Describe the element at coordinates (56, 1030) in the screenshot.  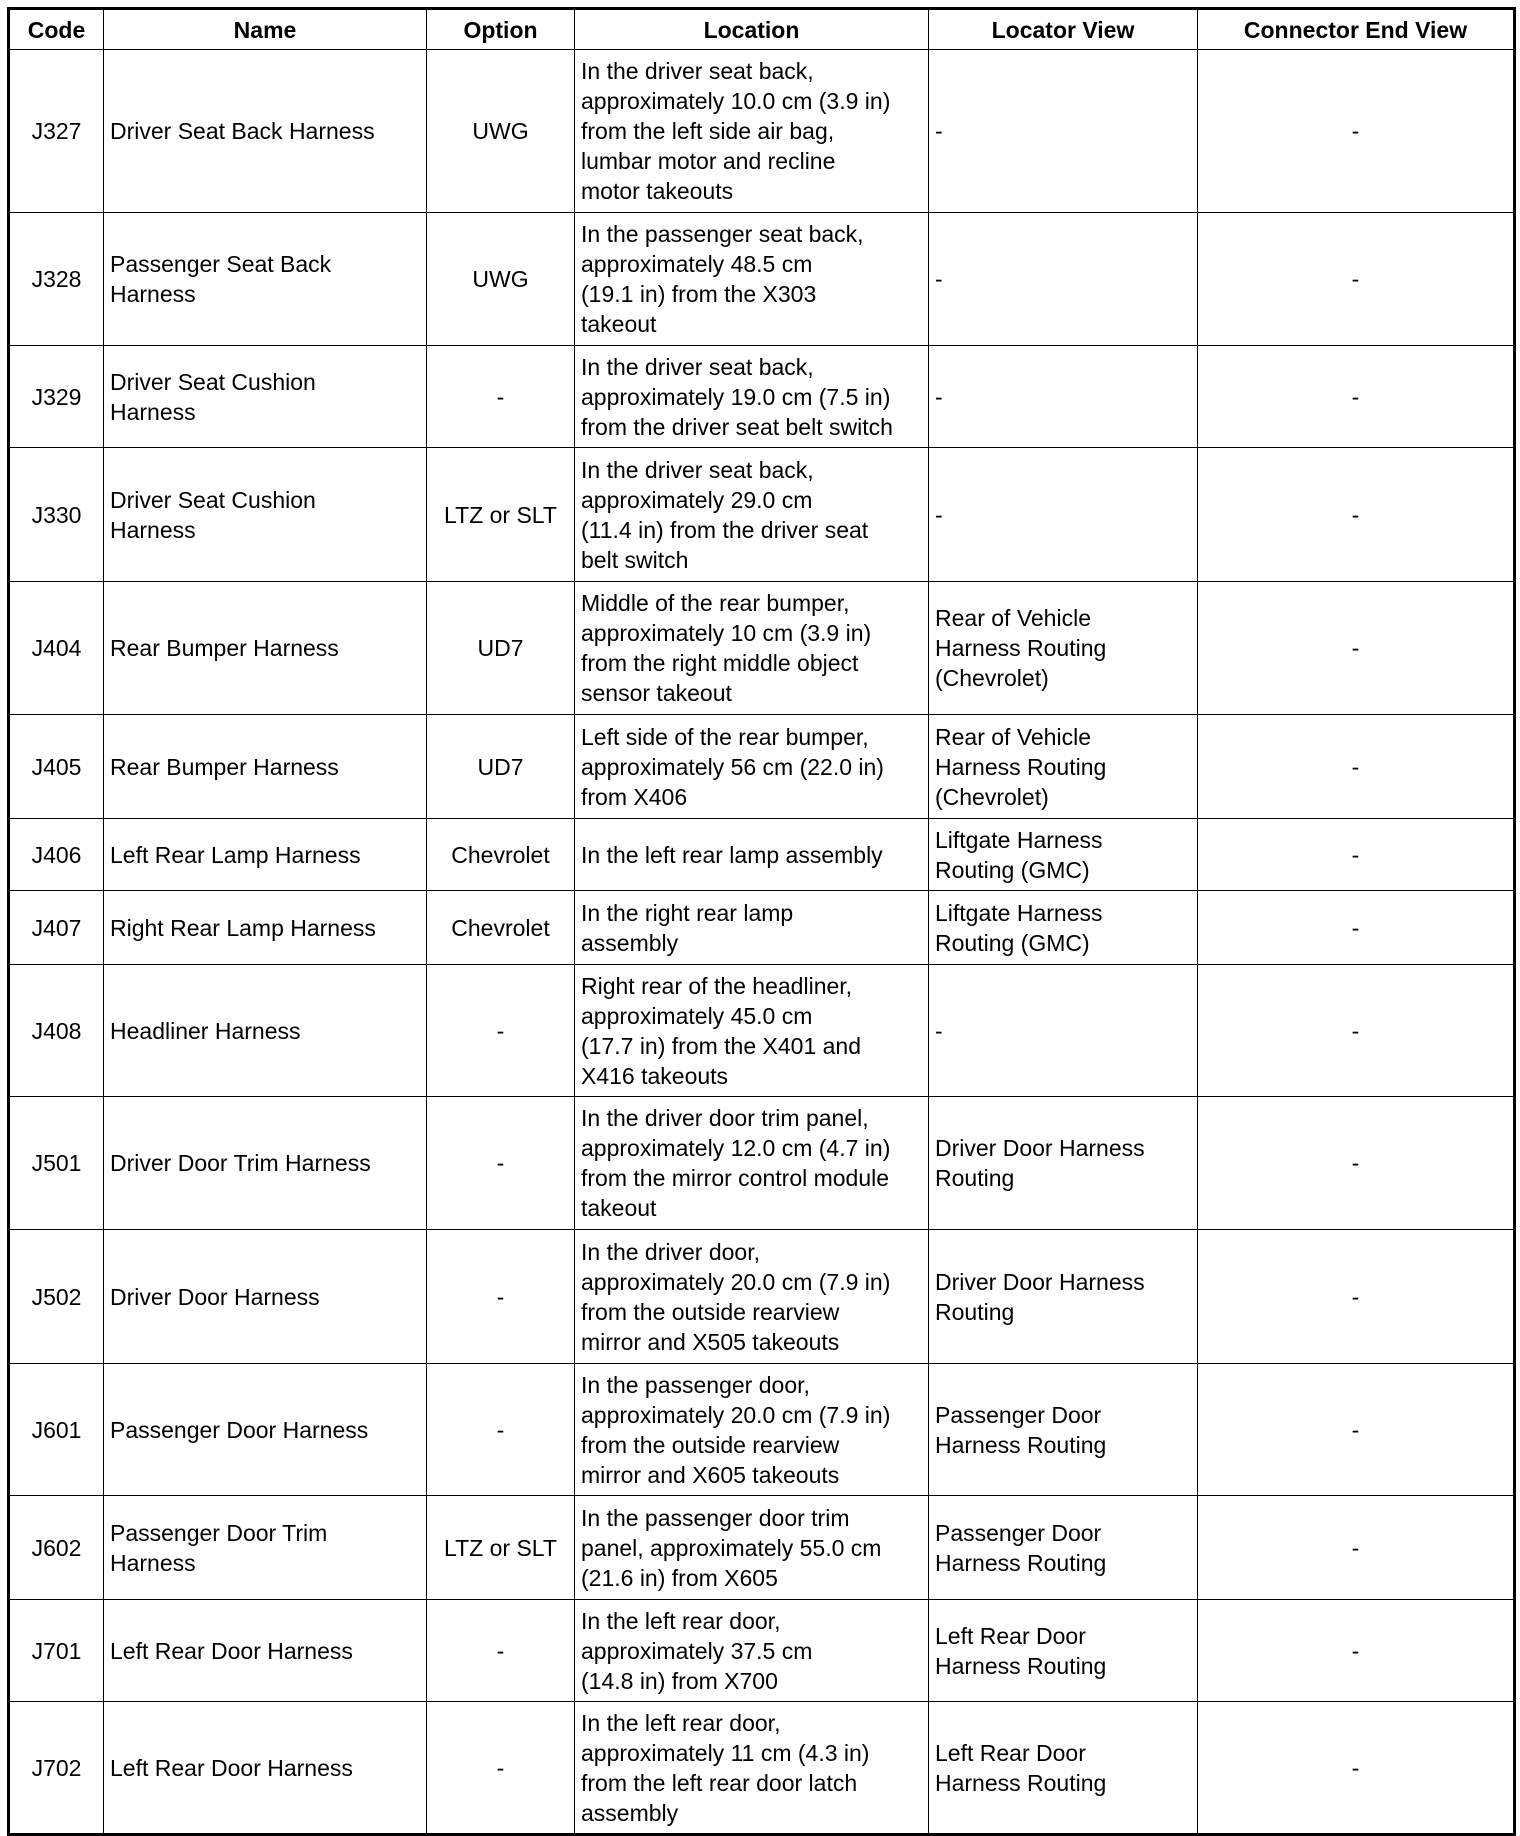
I see `cell-code: J408` at that location.